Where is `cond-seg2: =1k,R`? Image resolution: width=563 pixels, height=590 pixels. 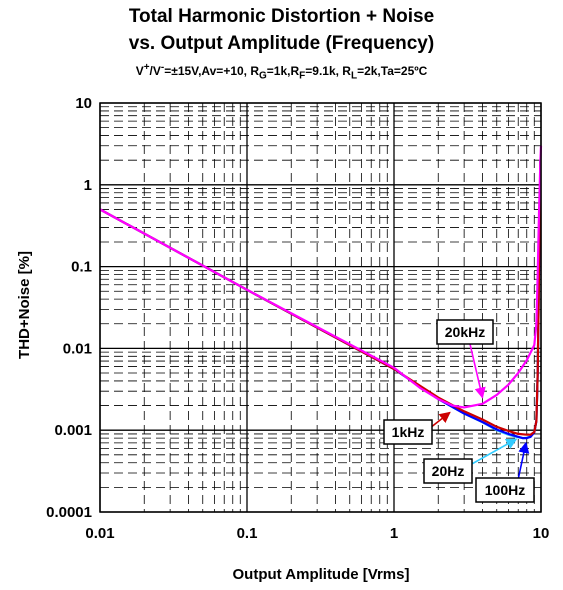 cond-seg2: =1k,R is located at coordinates (283, 71).